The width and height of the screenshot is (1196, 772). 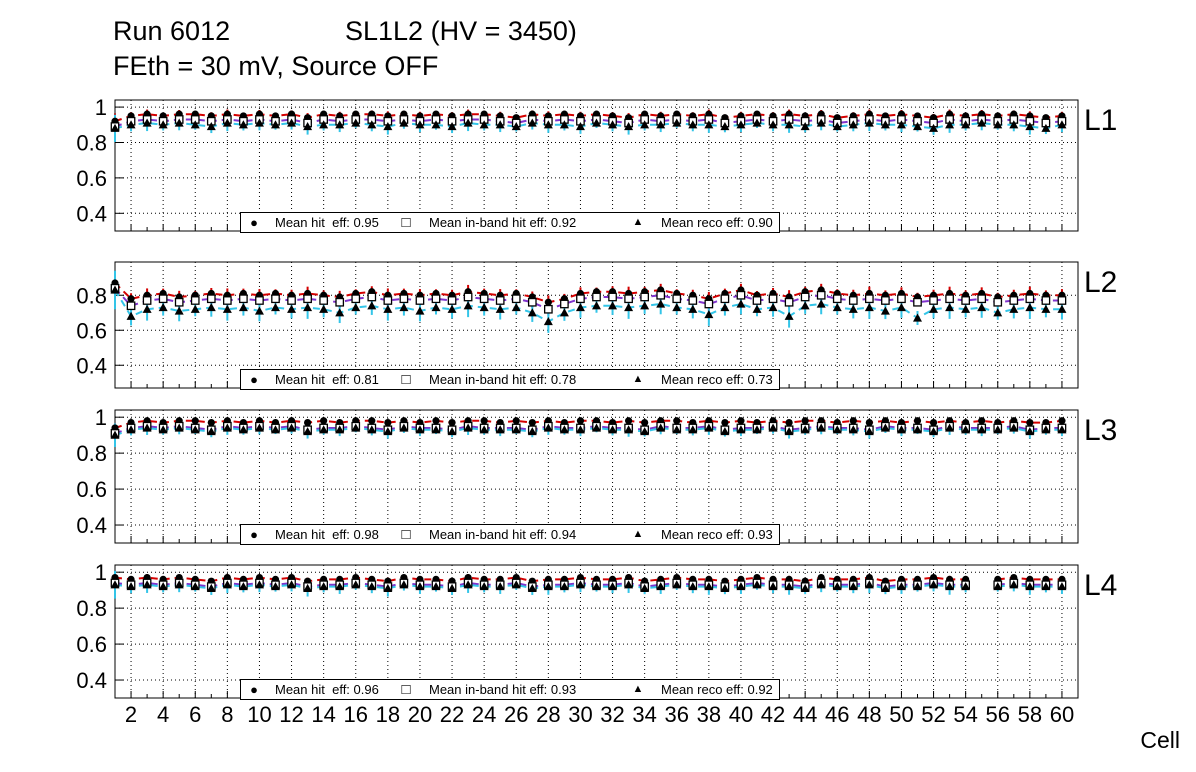 What do you see at coordinates (1030, 714) in the screenshot?
I see `svg-text: 58` at bounding box center [1030, 714].